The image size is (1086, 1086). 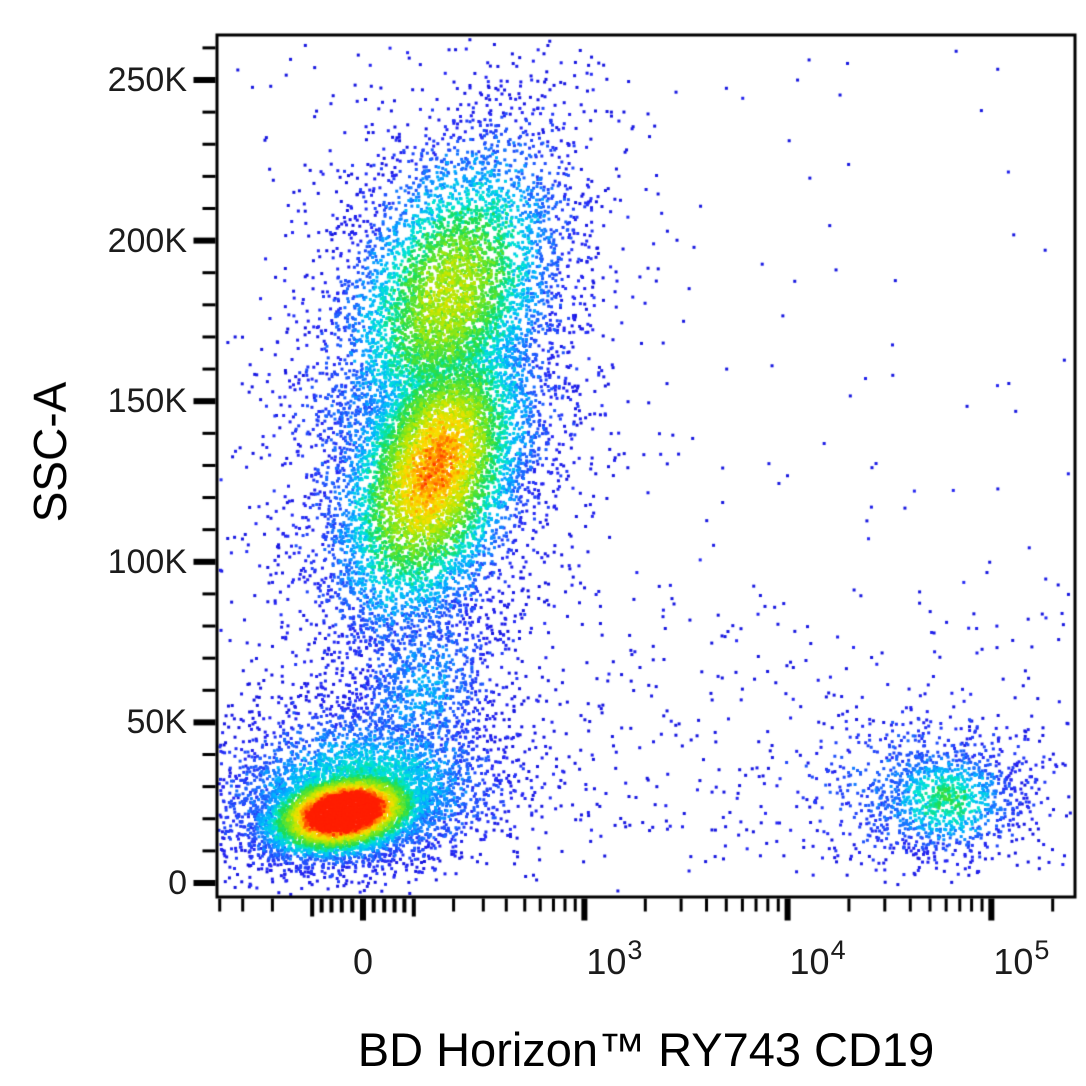 I want to click on x-tick-label-10e3: 10³, so click(x=614, y=960).